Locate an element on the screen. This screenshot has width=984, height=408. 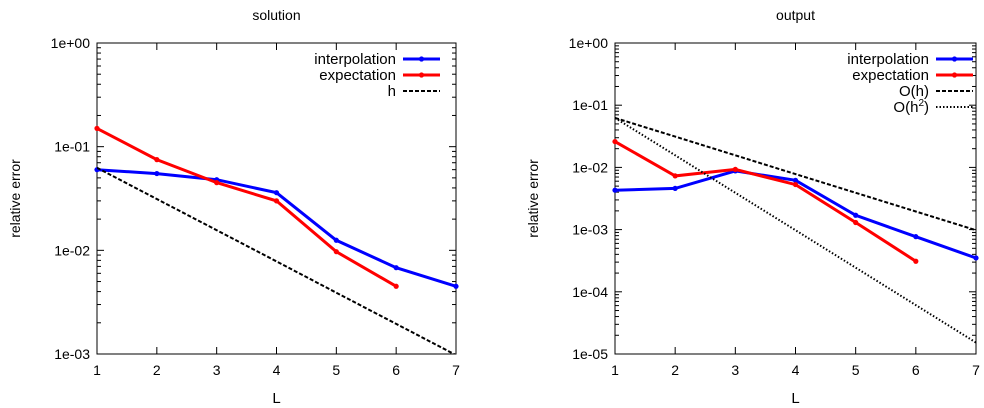
legend-label: h is located at coordinates (392, 91).